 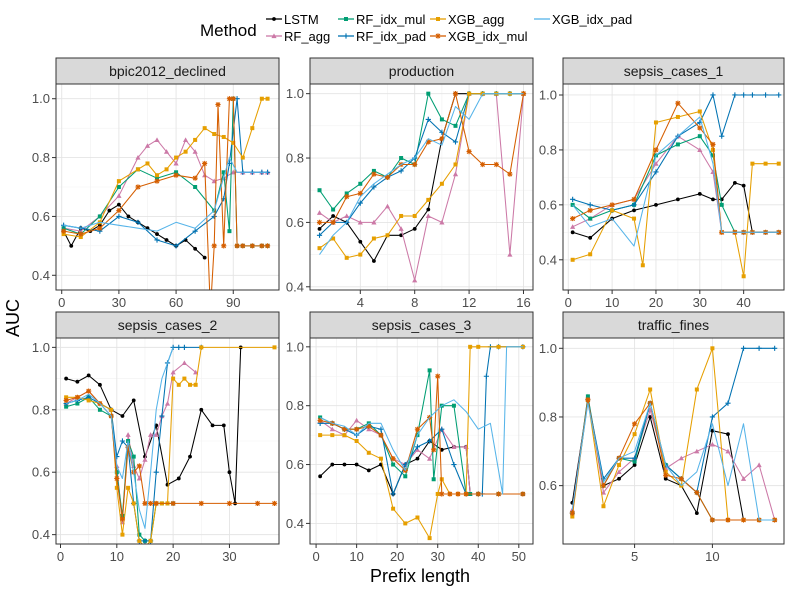 What do you see at coordinates (41, 347) in the screenshot?
I see `y-tick-label: 1.0` at bounding box center [41, 347].